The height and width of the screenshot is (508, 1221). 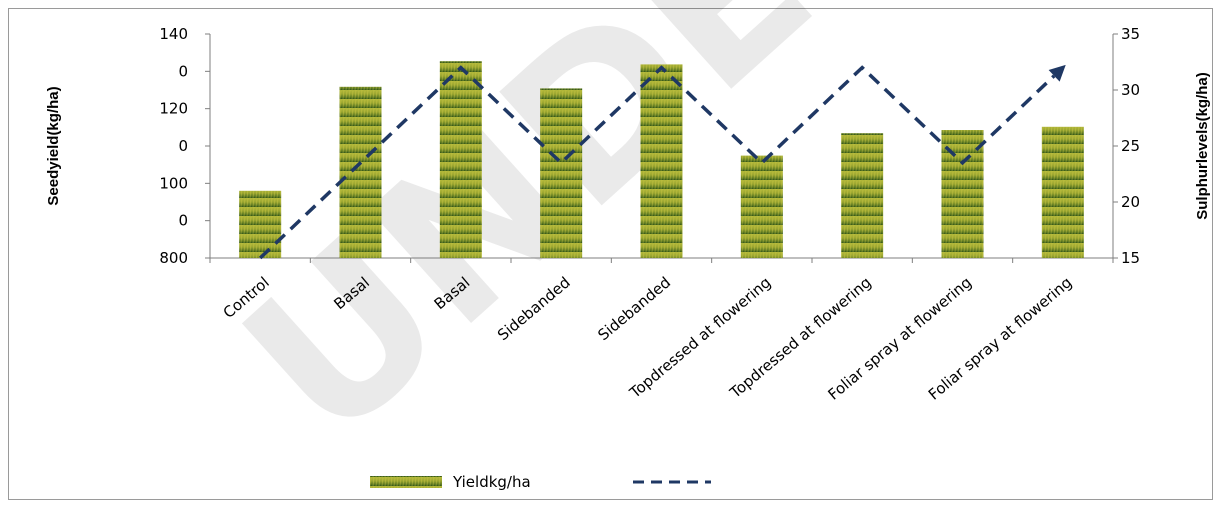 I want to click on left-tick-label: 140, so click(x=173, y=34).